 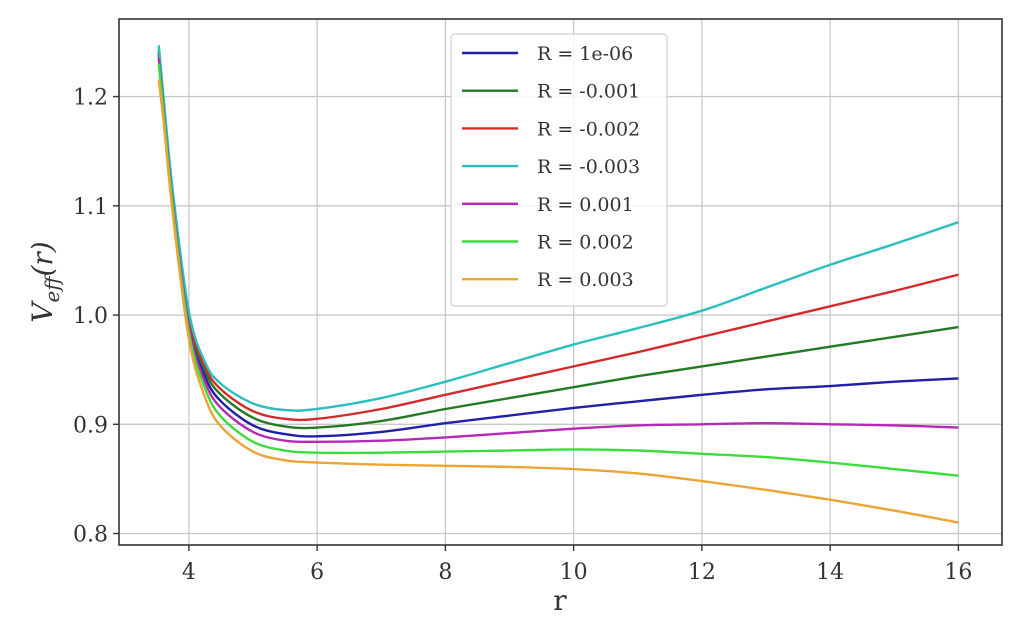 I want to click on legend-label: R = 0.002, so click(x=585, y=243).